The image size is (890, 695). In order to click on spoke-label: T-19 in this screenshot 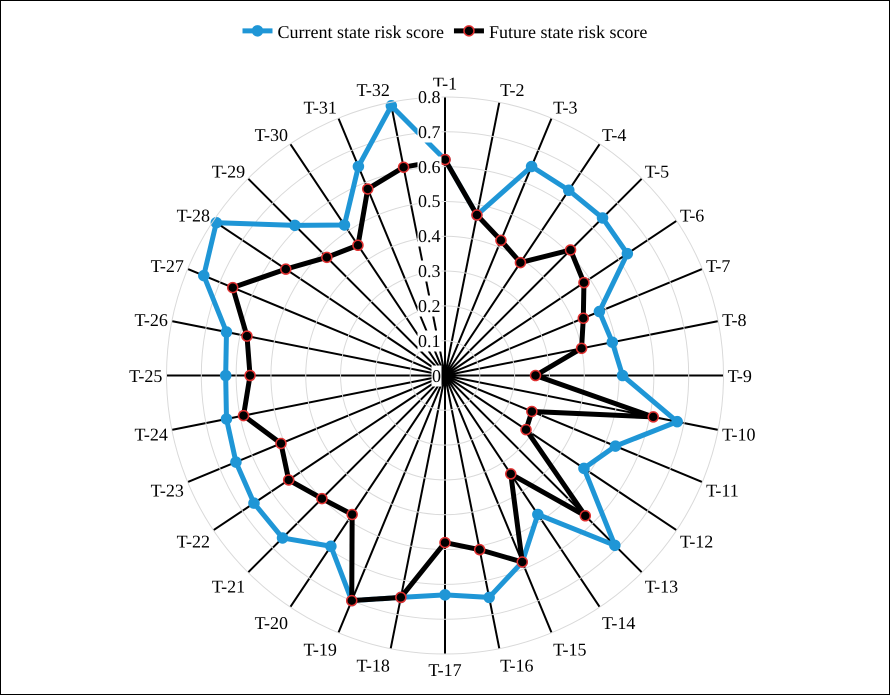, I will do `click(320, 650)`.